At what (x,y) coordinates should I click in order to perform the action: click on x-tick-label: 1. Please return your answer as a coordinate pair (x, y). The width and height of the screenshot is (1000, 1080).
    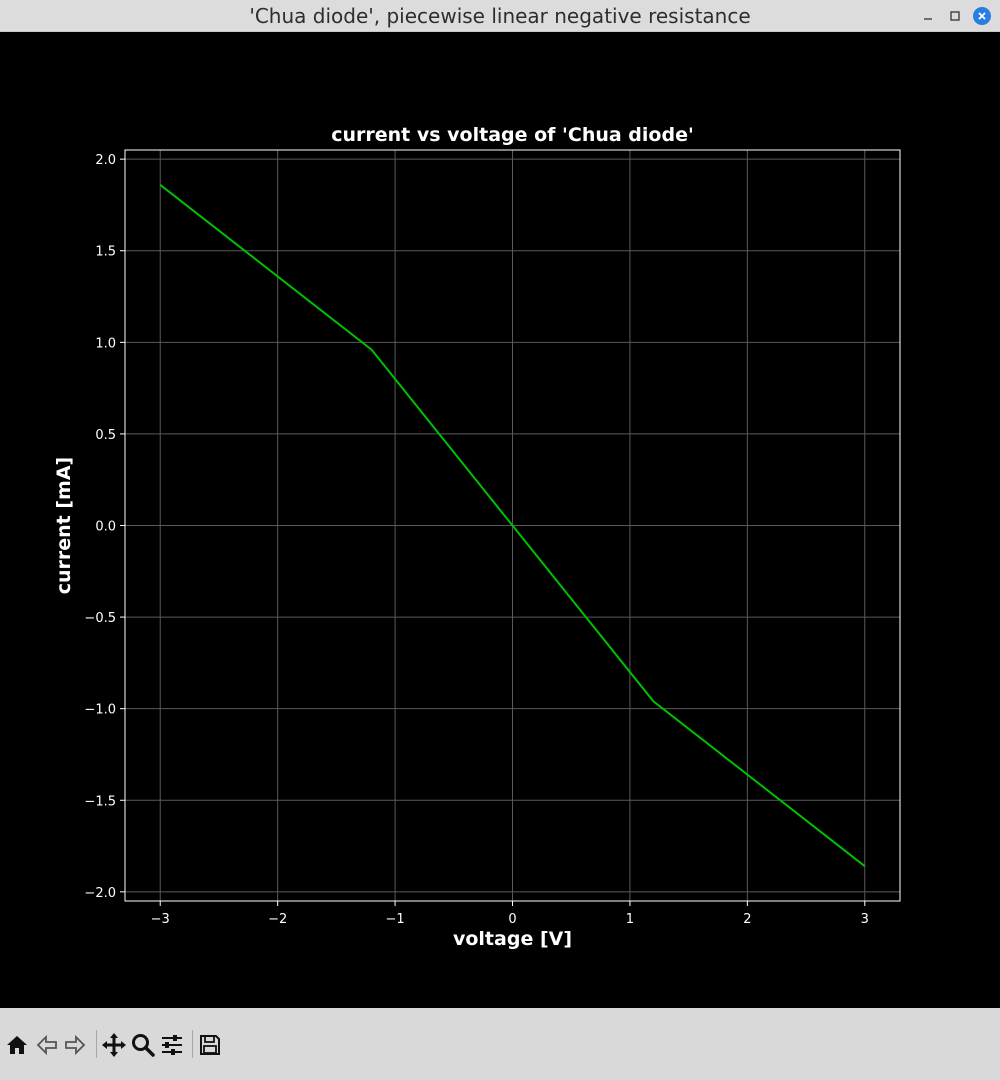
    Looking at the image, I should click on (630, 919).